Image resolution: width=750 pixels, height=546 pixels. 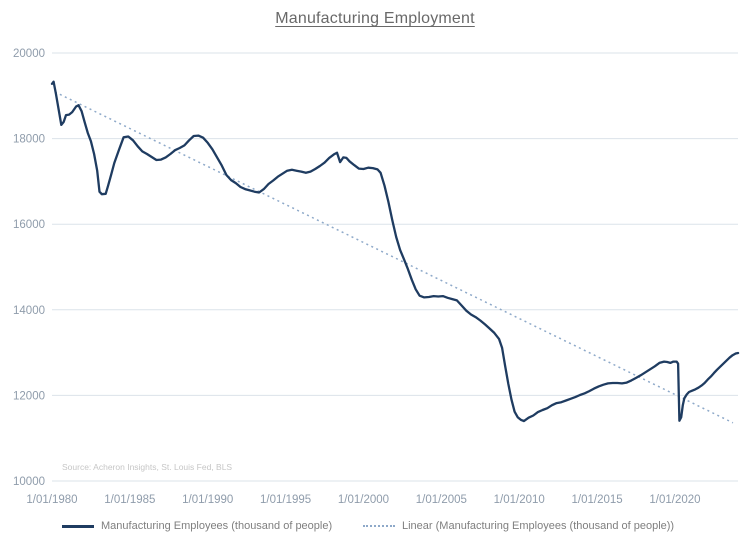 What do you see at coordinates (207, 500) in the screenshot?
I see `x-axis-tick-label: 1/01/1990` at bounding box center [207, 500].